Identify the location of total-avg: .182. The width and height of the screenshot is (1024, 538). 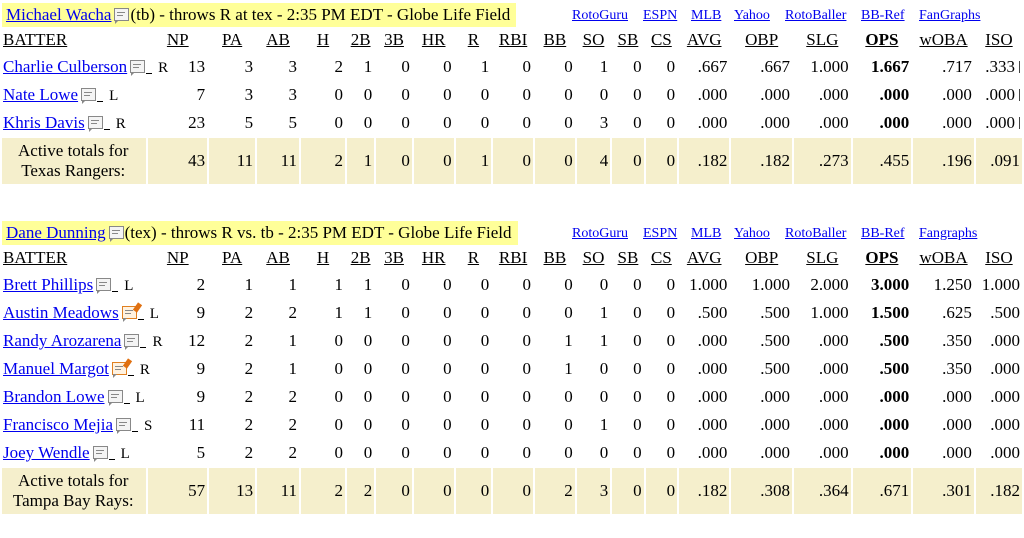
(704, 491).